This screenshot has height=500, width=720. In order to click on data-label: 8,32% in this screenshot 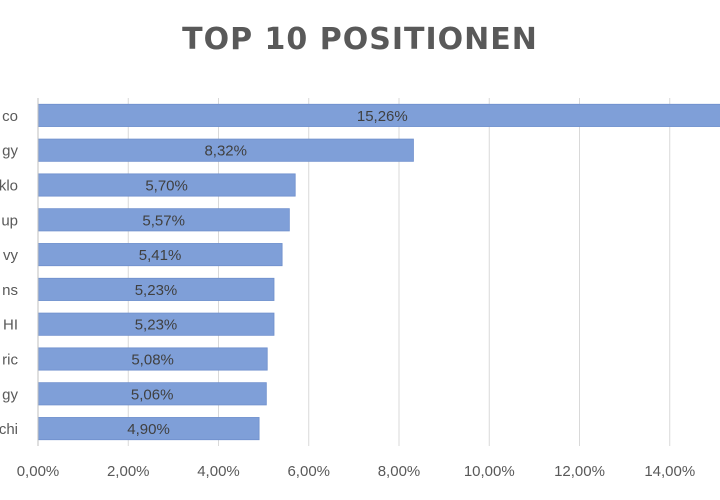, I will do `click(225, 151)`.